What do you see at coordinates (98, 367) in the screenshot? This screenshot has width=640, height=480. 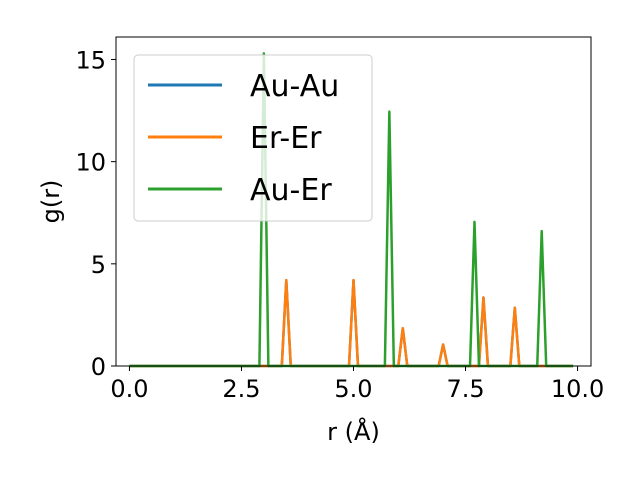 I see `y-tick-label: 0` at bounding box center [98, 367].